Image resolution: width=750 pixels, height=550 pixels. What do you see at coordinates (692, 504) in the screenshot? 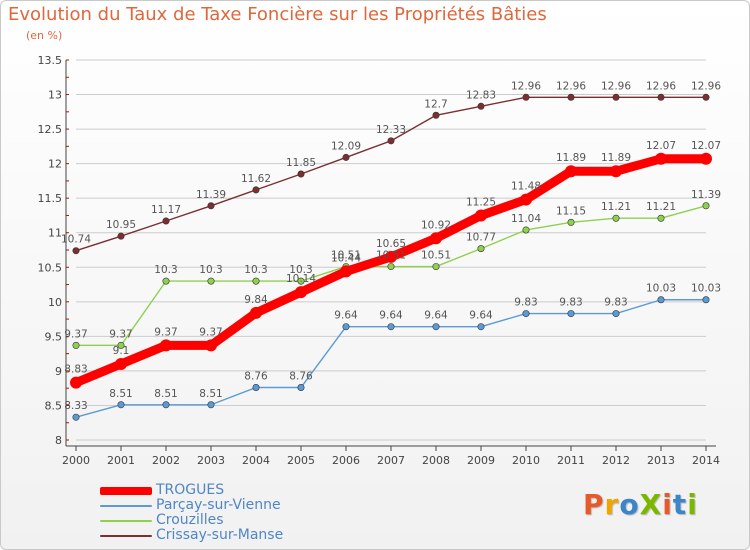
I see `logo-letter: i` at bounding box center [692, 504].